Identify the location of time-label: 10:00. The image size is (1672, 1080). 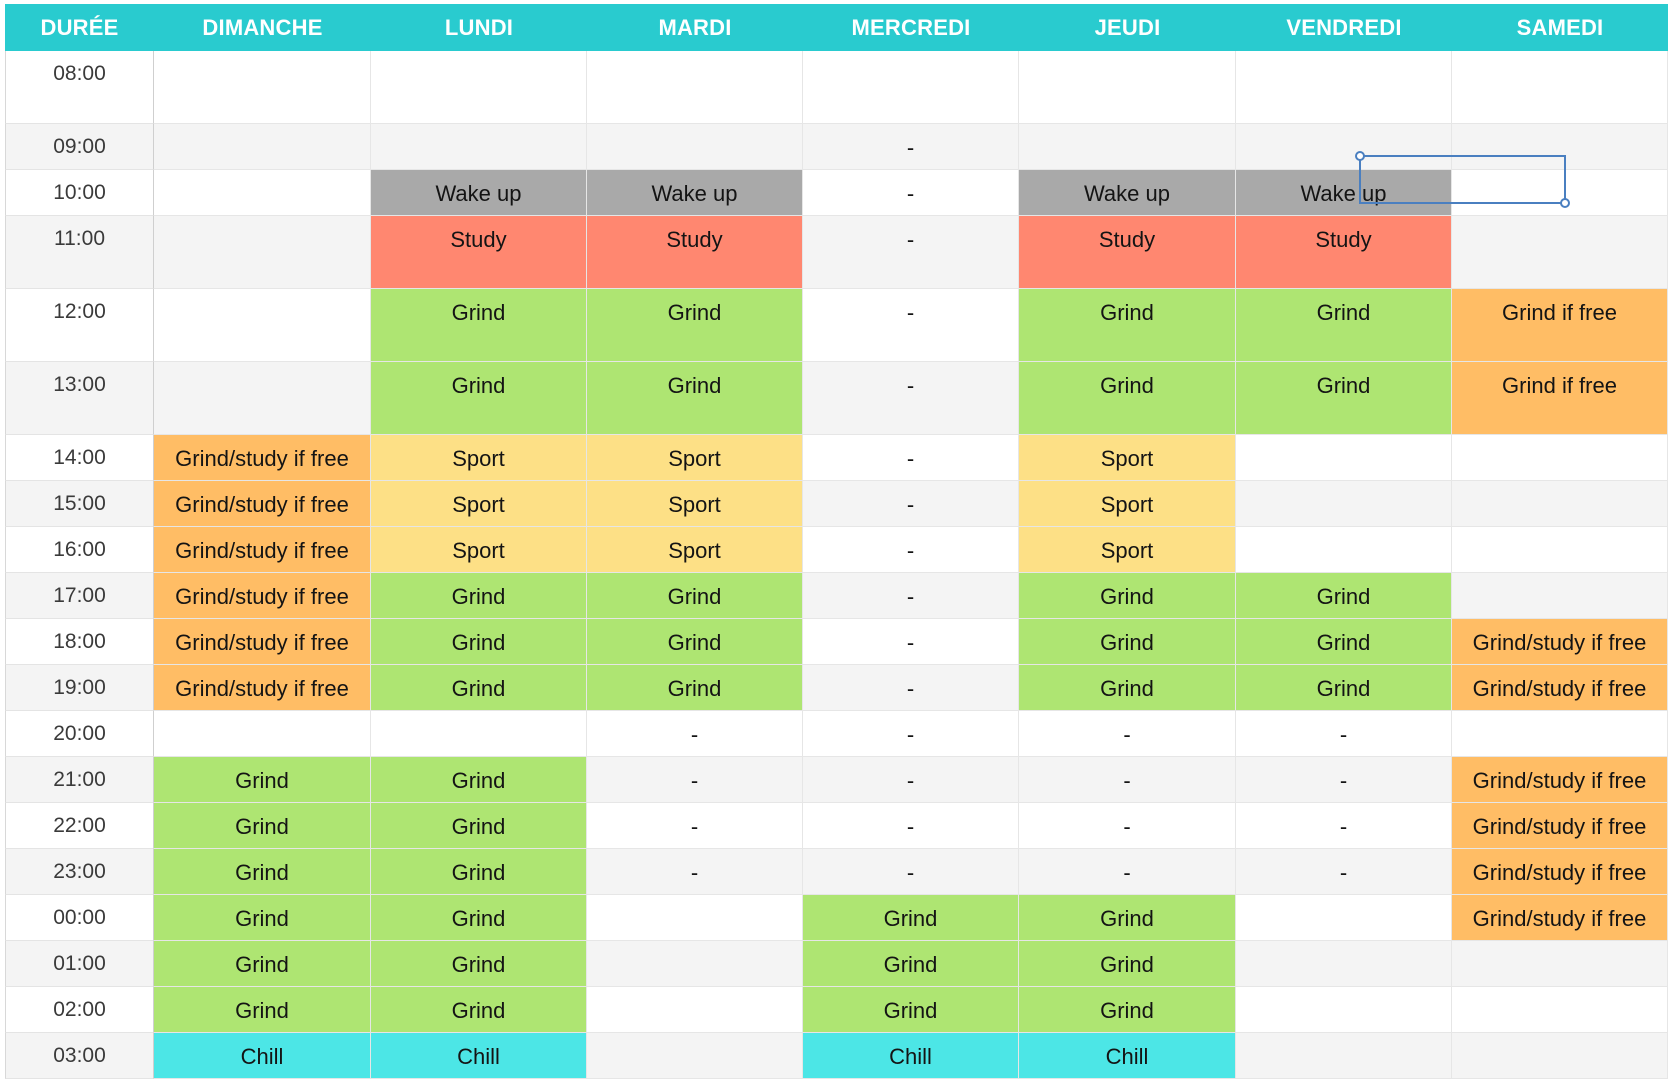
(79, 193).